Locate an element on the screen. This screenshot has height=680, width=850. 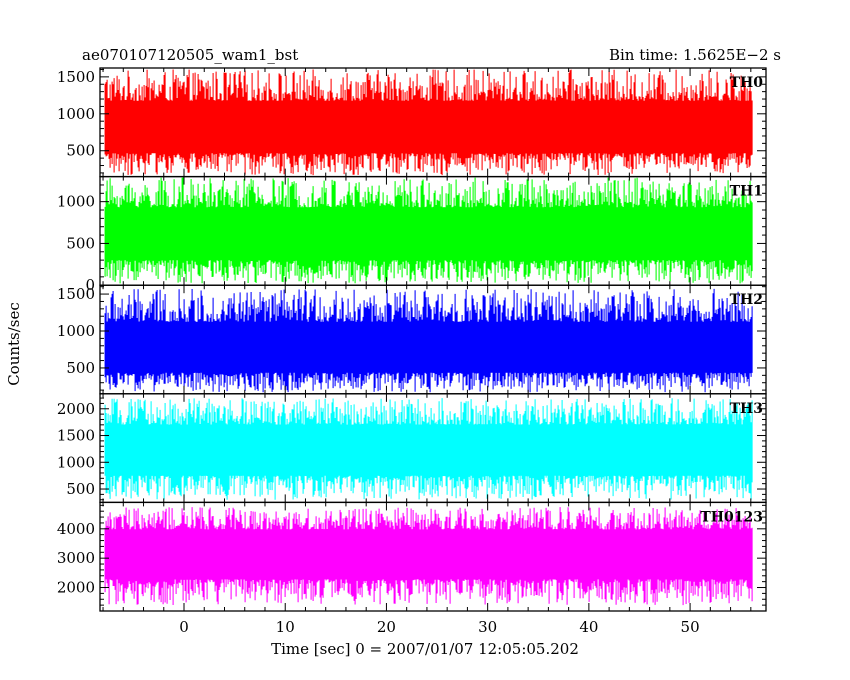
x-tick-label: 30 is located at coordinates (487, 627).